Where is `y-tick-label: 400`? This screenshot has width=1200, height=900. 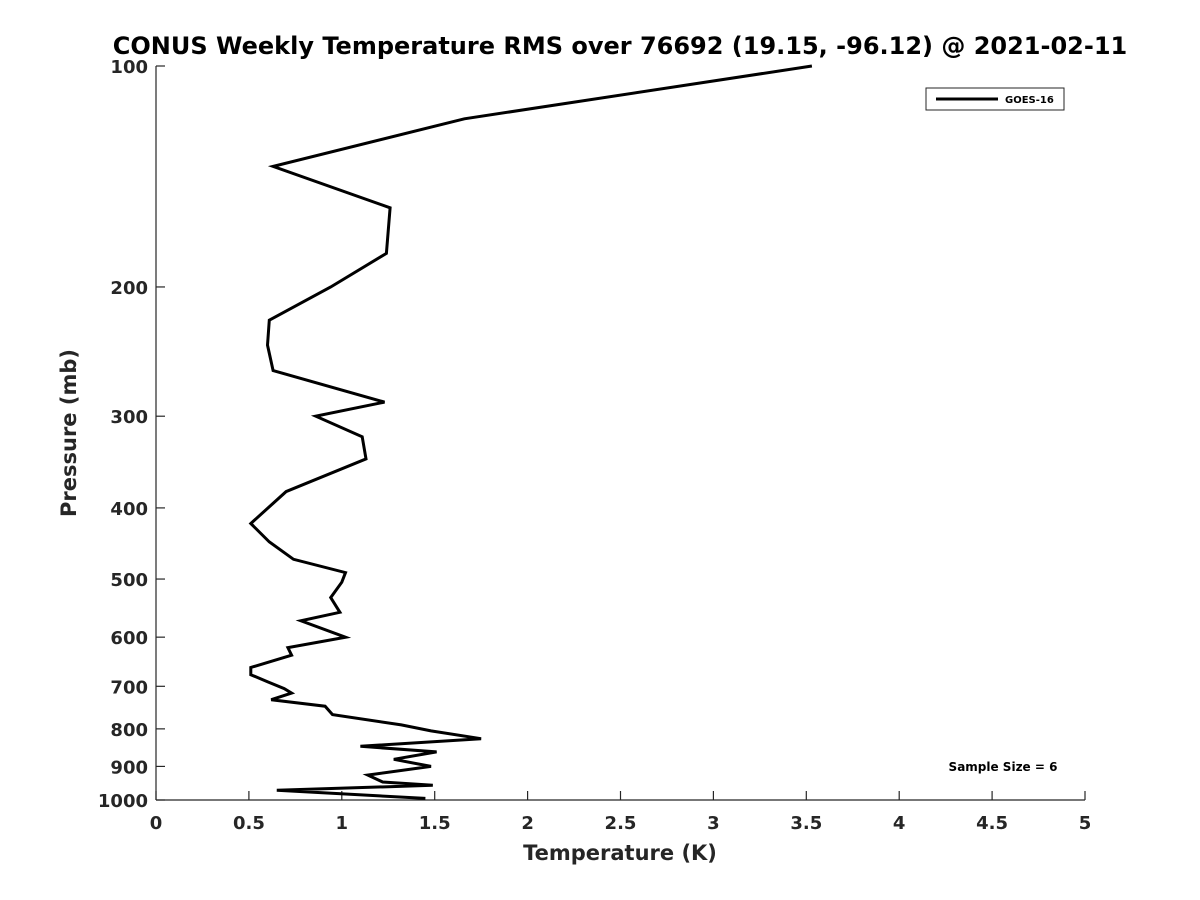
y-tick-label: 400 is located at coordinates (129, 509).